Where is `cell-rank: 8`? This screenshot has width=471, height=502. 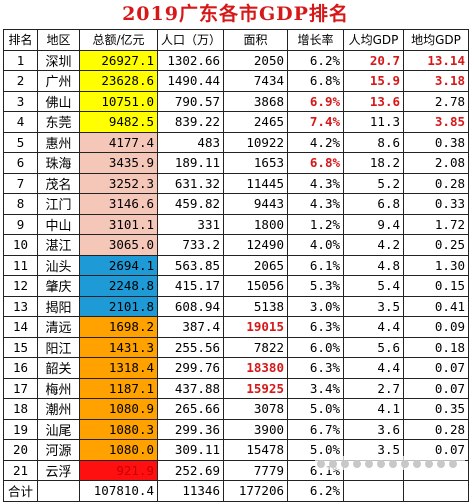
cell-rank: 8 is located at coordinates (20, 204).